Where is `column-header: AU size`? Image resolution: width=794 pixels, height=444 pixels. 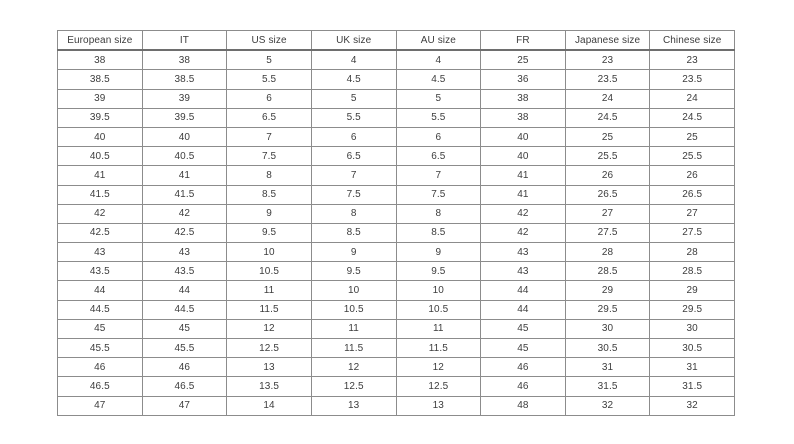
column-header: AU size is located at coordinates (438, 41).